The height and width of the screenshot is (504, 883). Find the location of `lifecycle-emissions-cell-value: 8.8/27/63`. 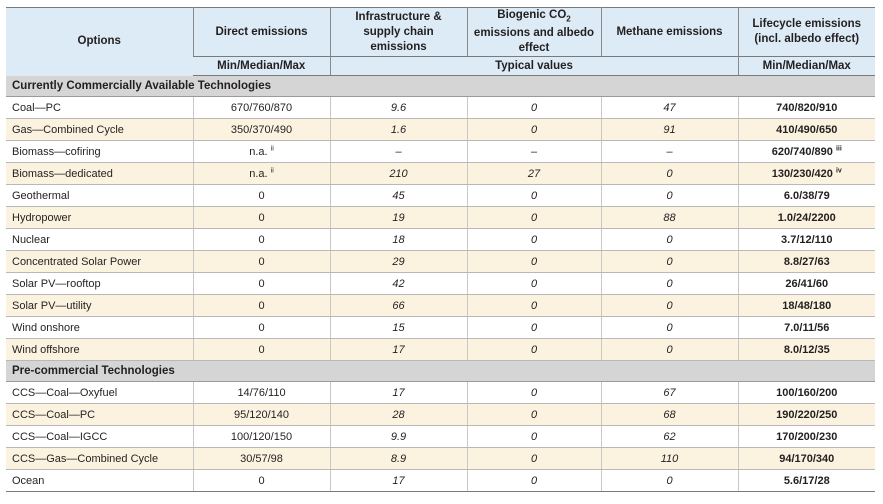

lifecycle-emissions-cell-value: 8.8/27/63 is located at coordinates (806, 261).